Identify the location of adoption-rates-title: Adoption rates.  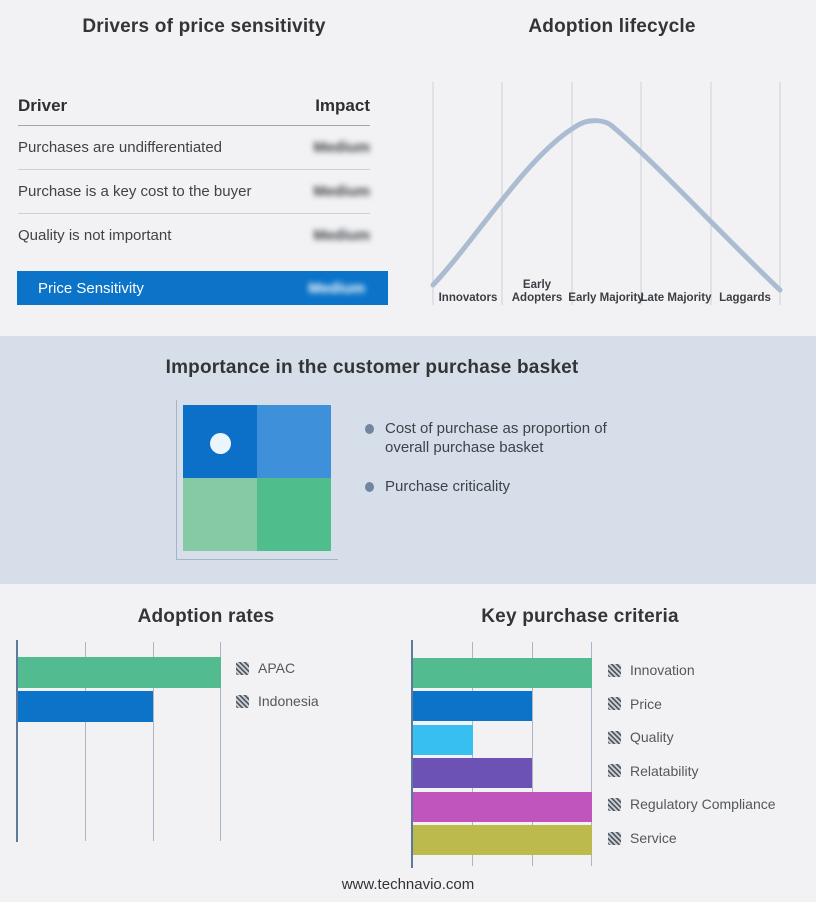
(206, 616).